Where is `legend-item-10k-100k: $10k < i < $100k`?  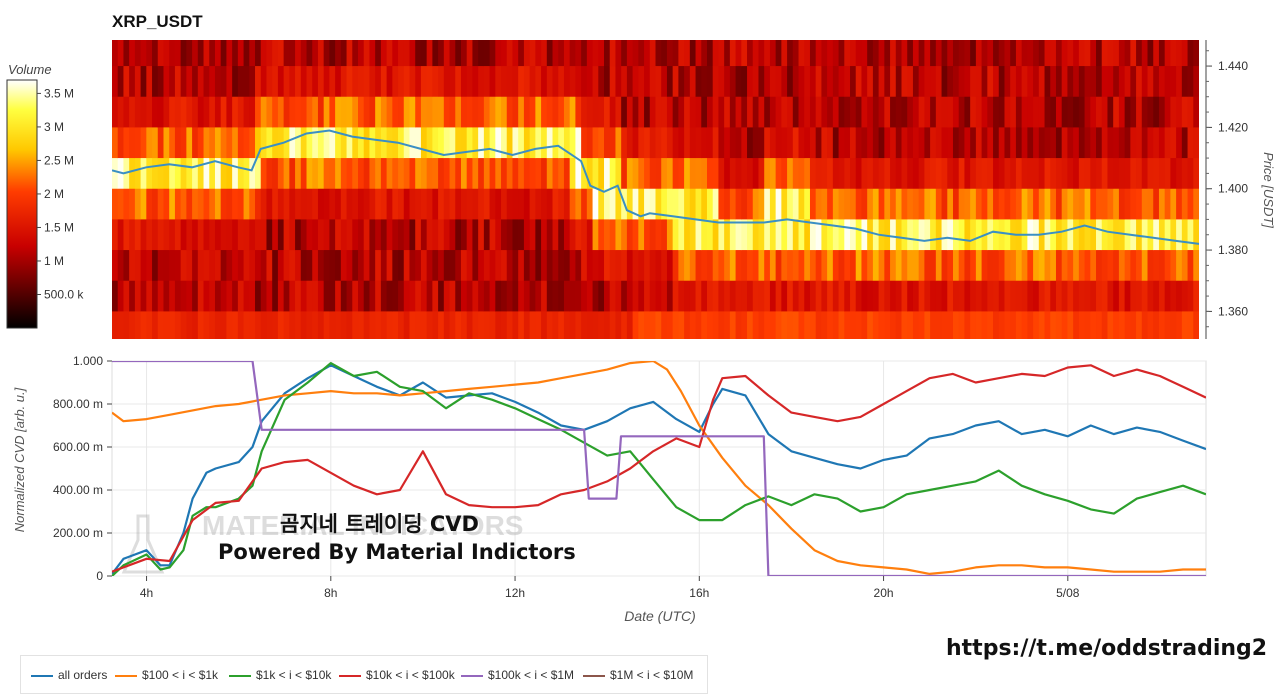
legend-item-10k-100k: $10k < i < $100k is located at coordinates (397, 675).